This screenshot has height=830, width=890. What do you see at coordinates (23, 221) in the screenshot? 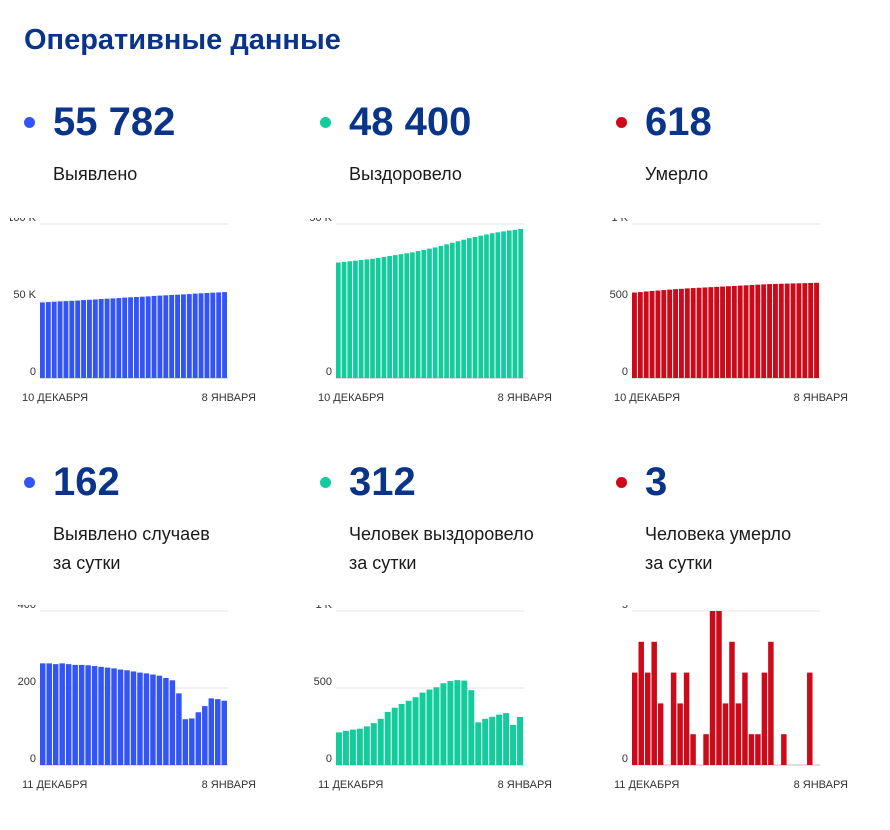
I see `y-tick-label: 100 K` at bounding box center [23, 221].